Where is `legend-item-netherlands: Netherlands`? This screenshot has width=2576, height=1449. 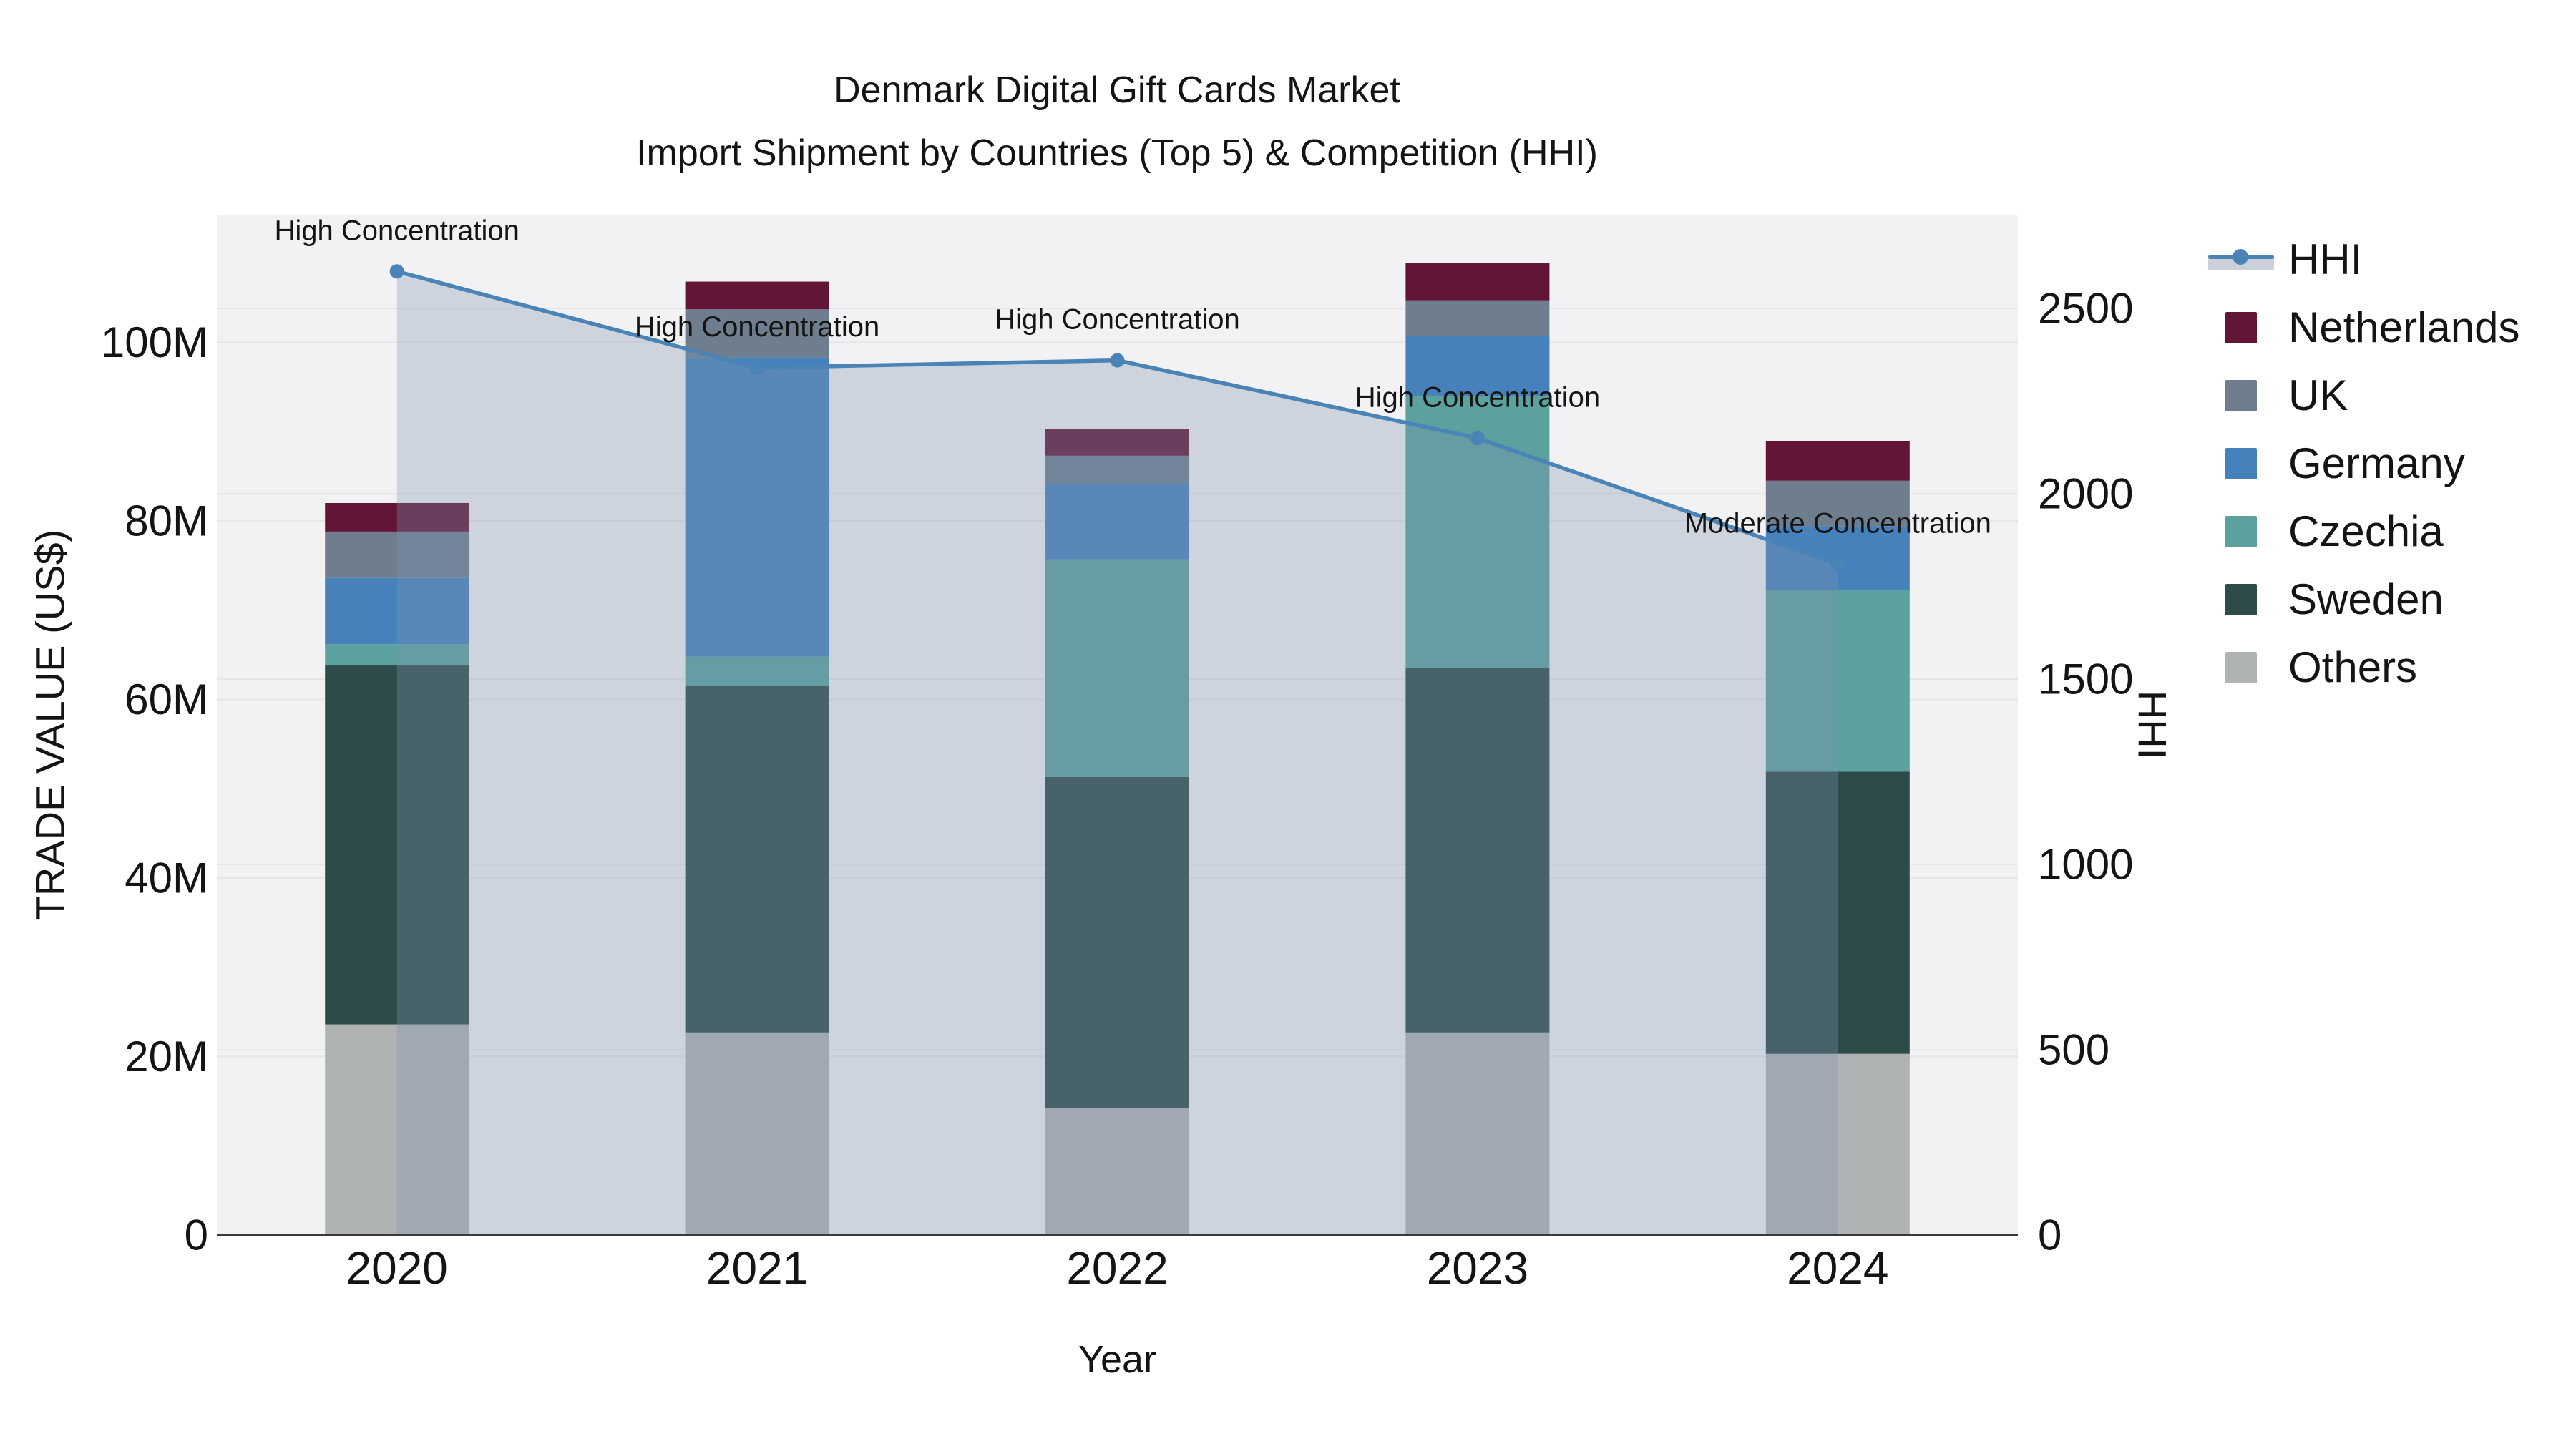 legend-item-netherlands: Netherlands is located at coordinates (2364, 327).